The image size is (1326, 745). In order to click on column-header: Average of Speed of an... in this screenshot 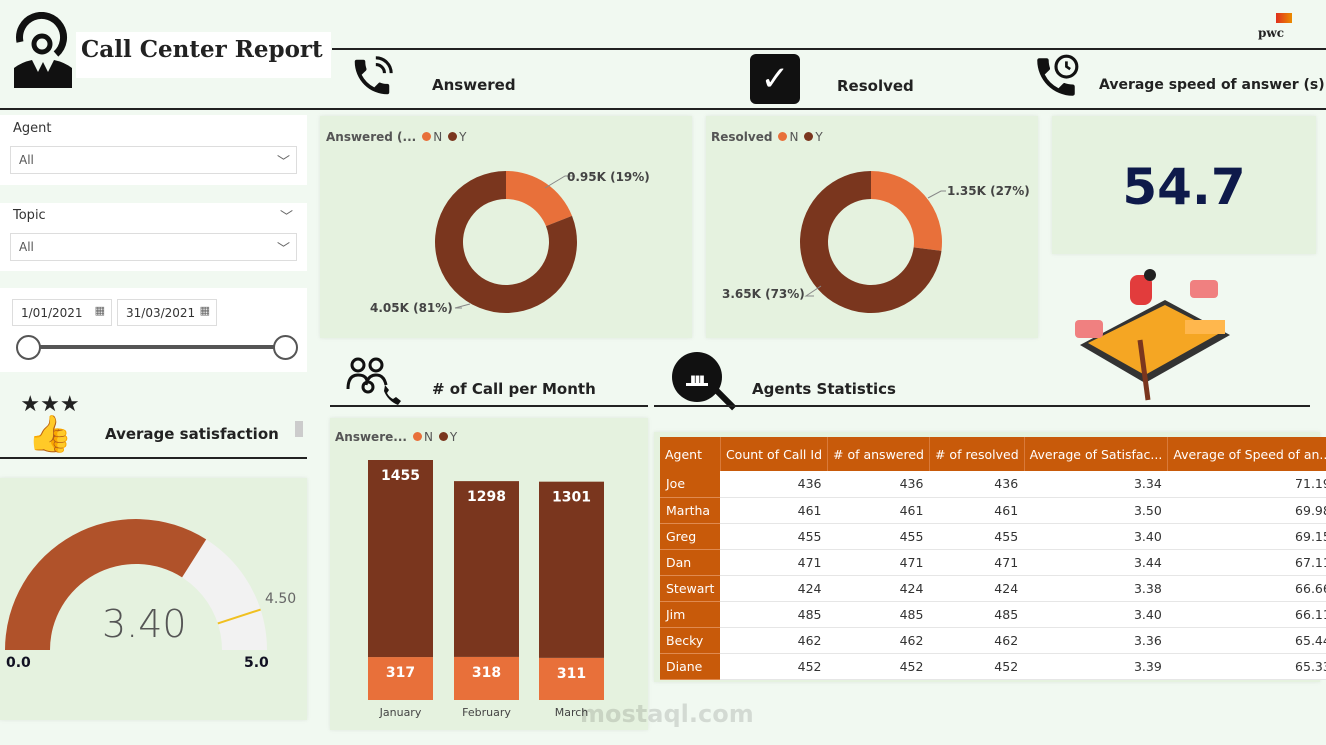, I will do `click(1246, 454)`.